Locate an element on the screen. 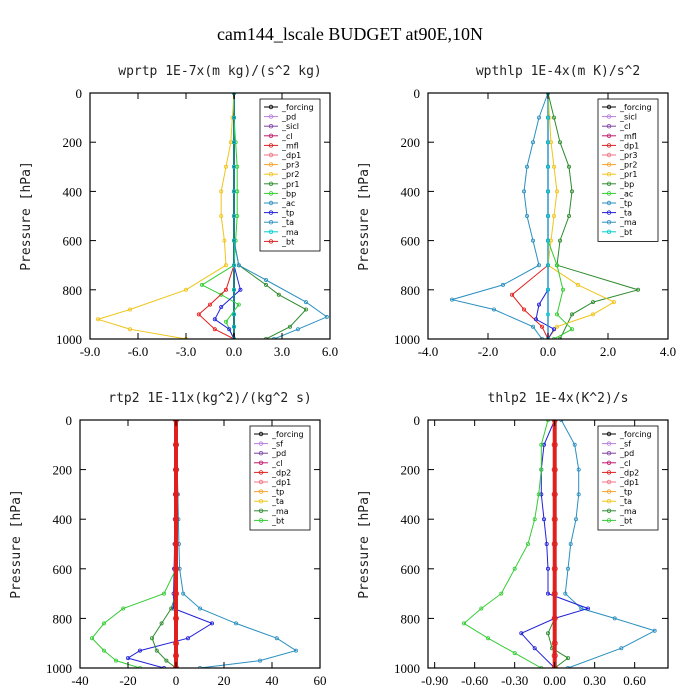  panel-title: thlp2 1E-4x(K^2)/s is located at coordinates (558, 398).